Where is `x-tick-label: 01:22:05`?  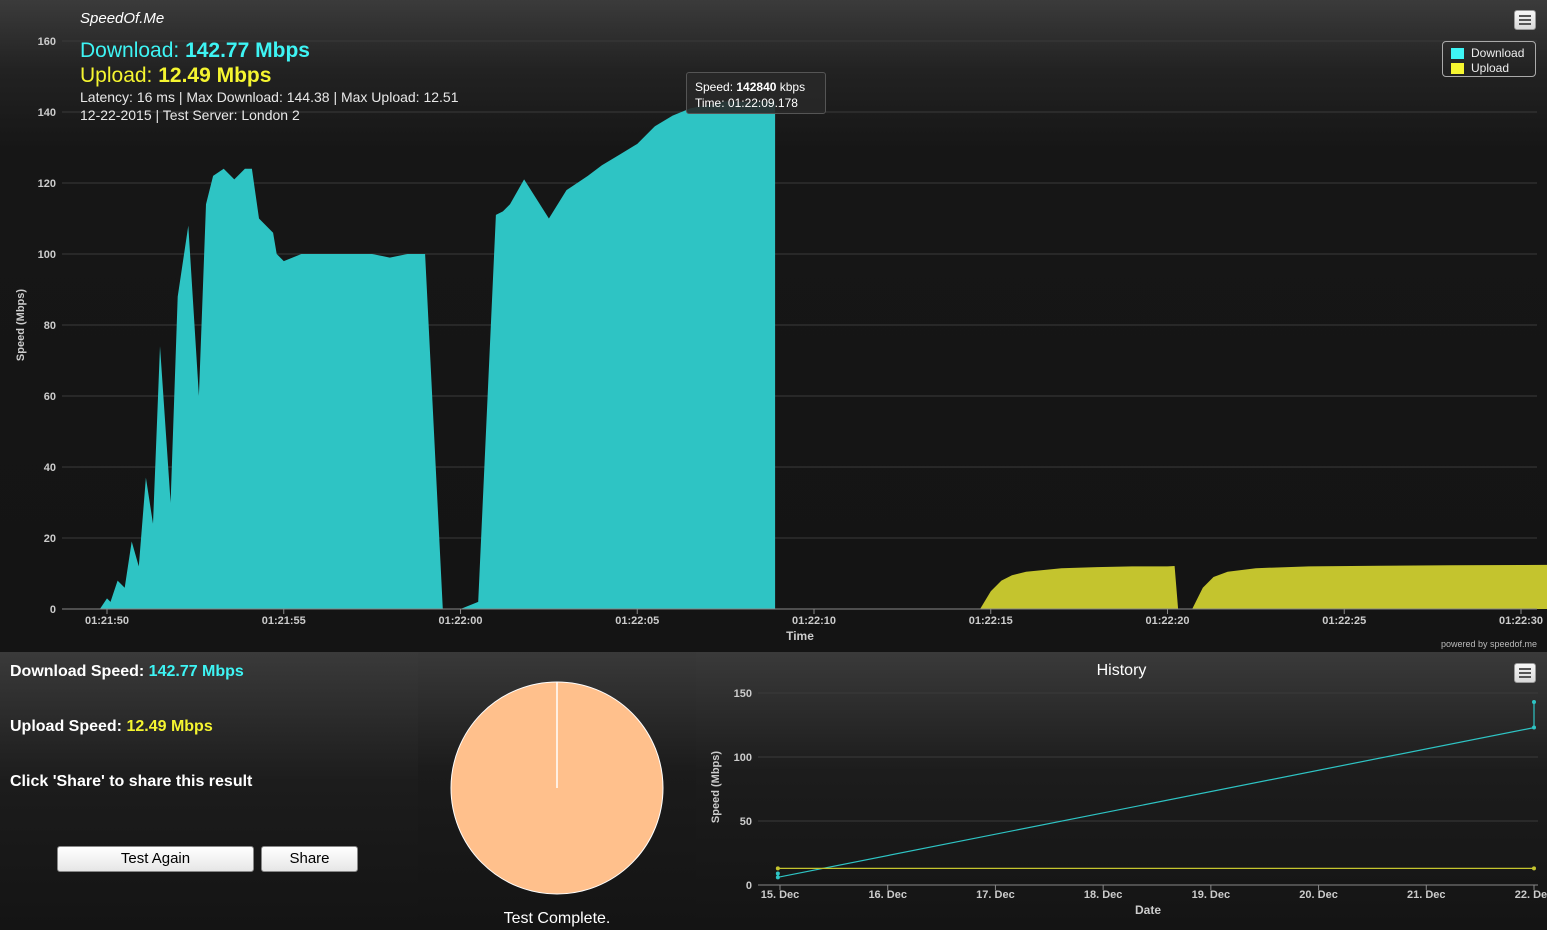 x-tick-label: 01:22:05 is located at coordinates (637, 621).